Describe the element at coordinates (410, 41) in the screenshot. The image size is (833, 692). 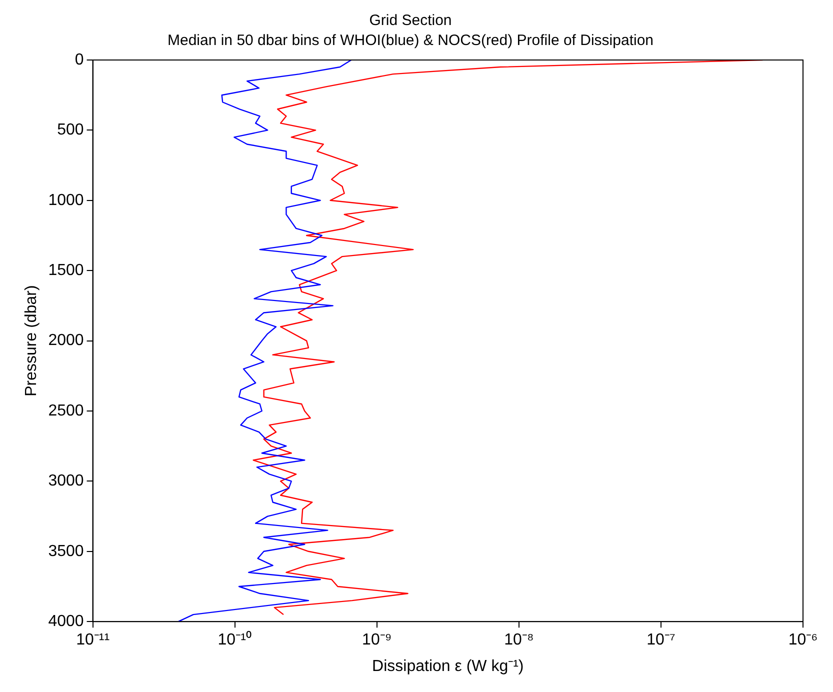
I see `chart-subtitle: Median in 50 dbar bins of WHOI(blue) & NOCS(red) Profile of Dissipation` at that location.